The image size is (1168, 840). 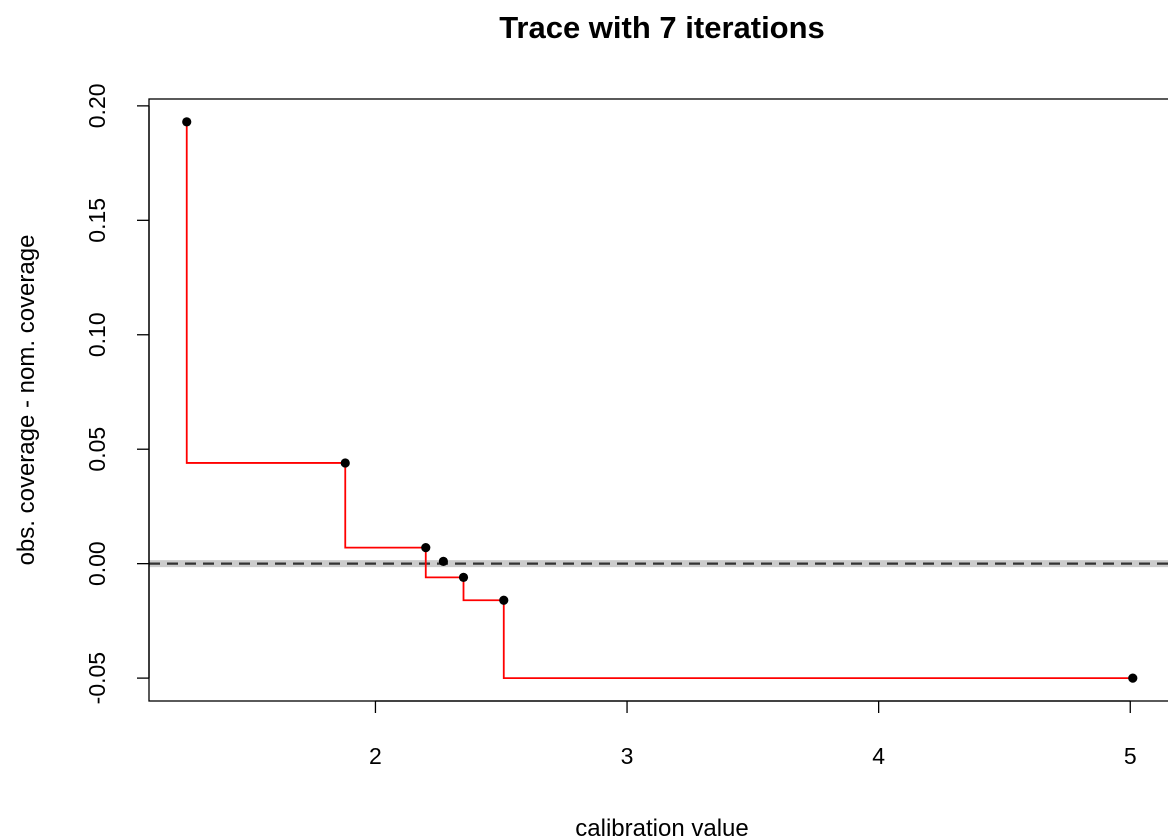 I want to click on x-tick-label-2: 4, so click(x=878, y=756).